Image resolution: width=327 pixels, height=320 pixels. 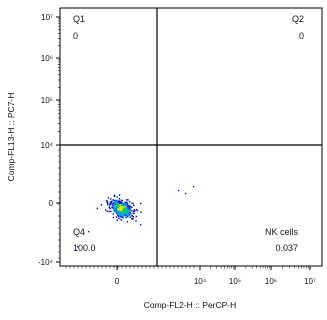 What do you see at coordinates (49, 140) in the screenshot?
I see `y-axis-ticks: 10⁷ 10⁶ 10⁵ 10⁴ 0 -10⁴` at bounding box center [49, 140].